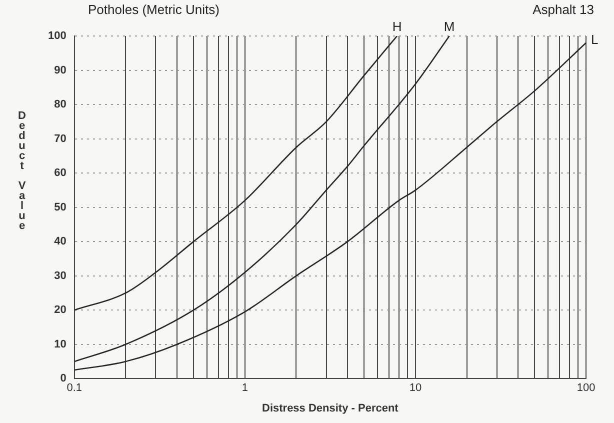  Describe the element at coordinates (60, 173) in the screenshot. I see `y-tick-label: 60` at that location.